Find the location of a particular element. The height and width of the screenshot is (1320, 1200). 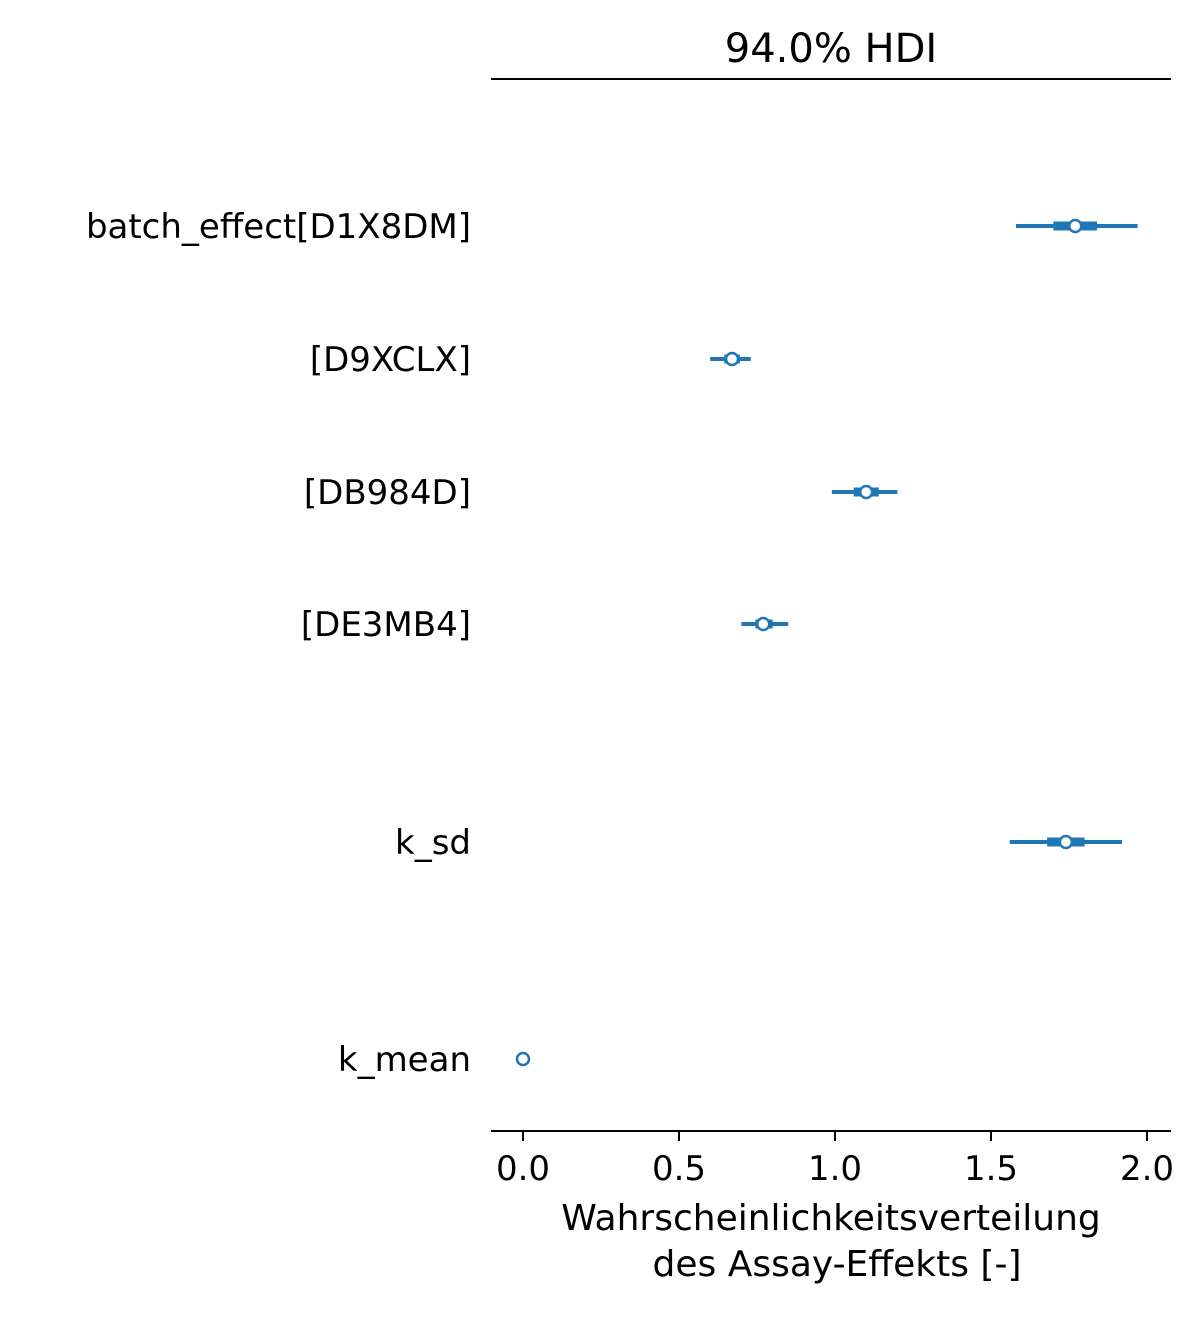

x-ticks: 0.0 0.5 1.0 1.5 2.0 is located at coordinates (835, 1160).